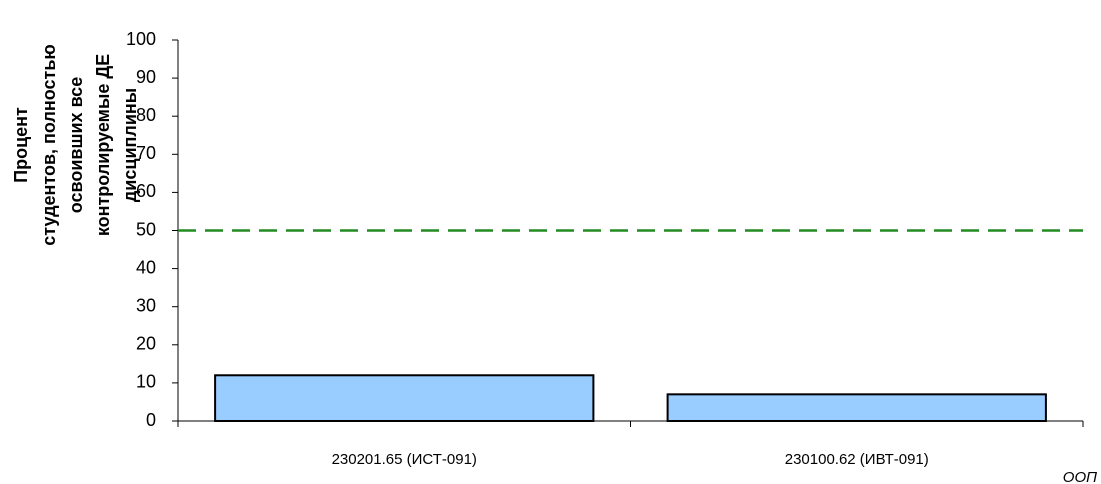  Describe the element at coordinates (146, 382) in the screenshot. I see `y-tick-label: 10` at that location.